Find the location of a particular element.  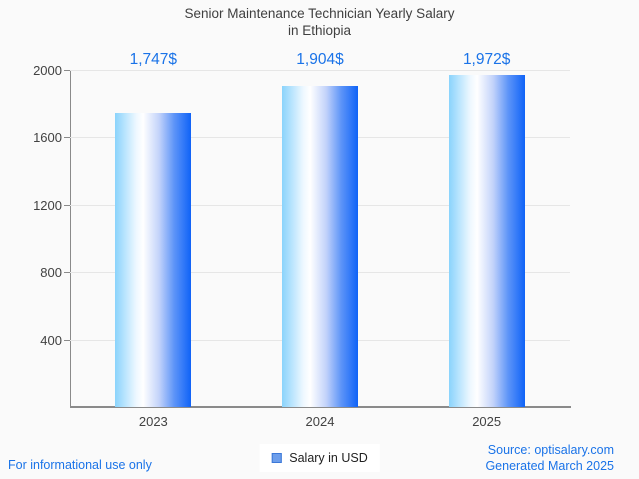

y-tick-label: 400 is located at coordinates (51, 340).